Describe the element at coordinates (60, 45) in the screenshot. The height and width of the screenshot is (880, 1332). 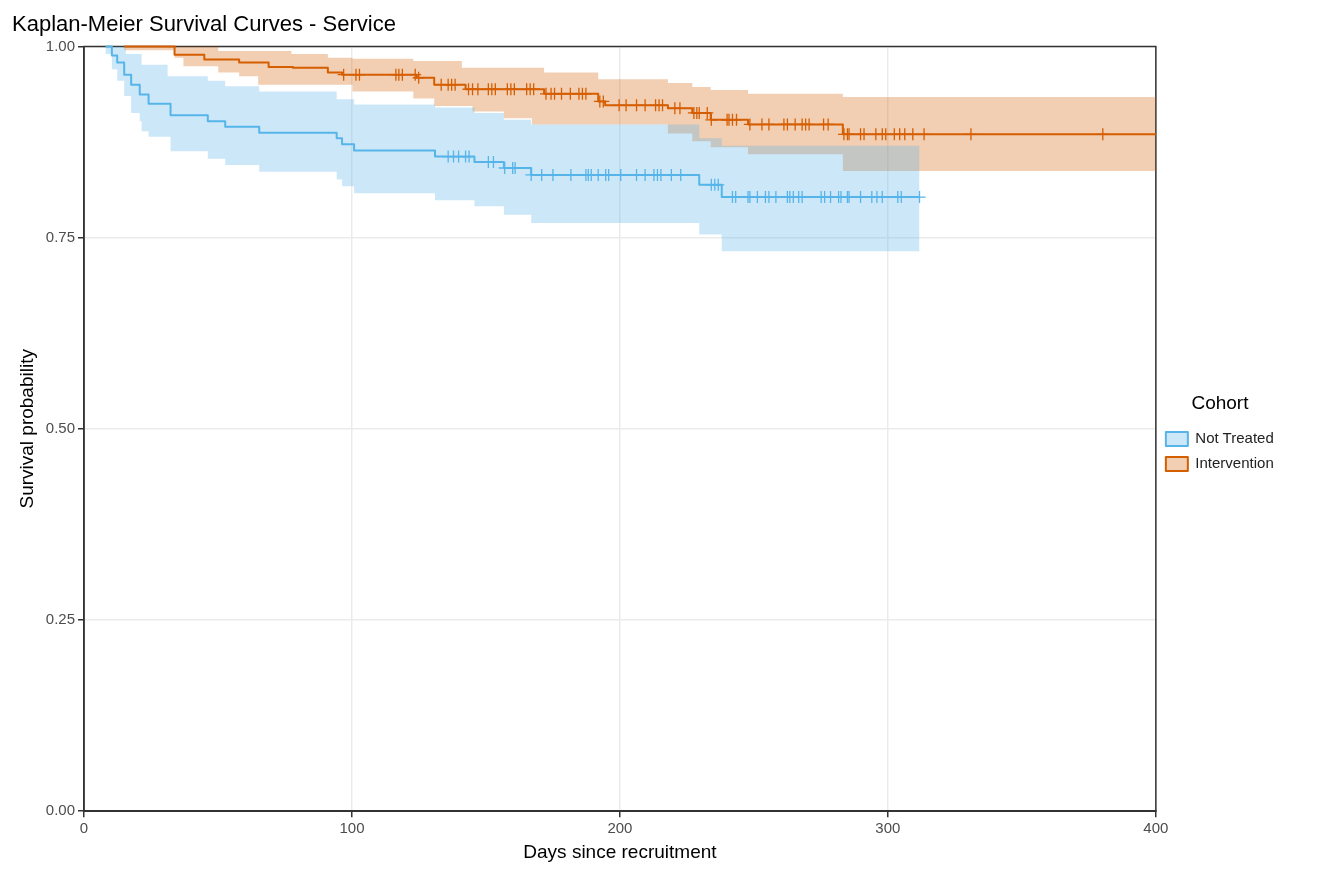
I see `y-tick-label: 1.00` at that location.